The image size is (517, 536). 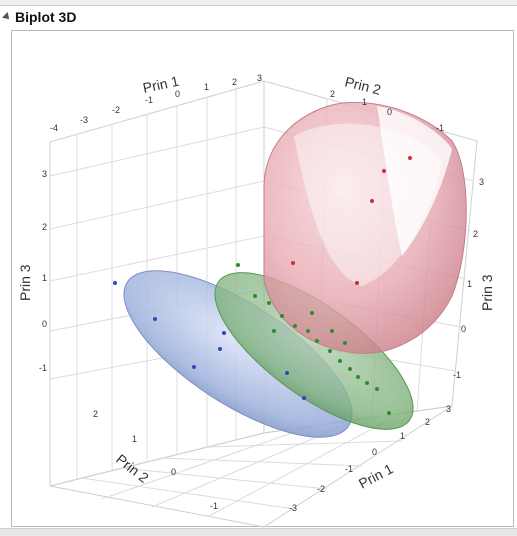 What do you see at coordinates (389, 112) in the screenshot?
I see `tick-prin2-top-3: 0` at bounding box center [389, 112].